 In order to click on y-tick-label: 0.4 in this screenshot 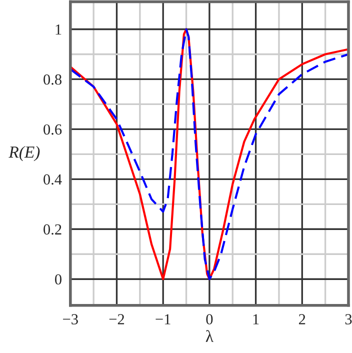, I will do `click(53, 179)`.